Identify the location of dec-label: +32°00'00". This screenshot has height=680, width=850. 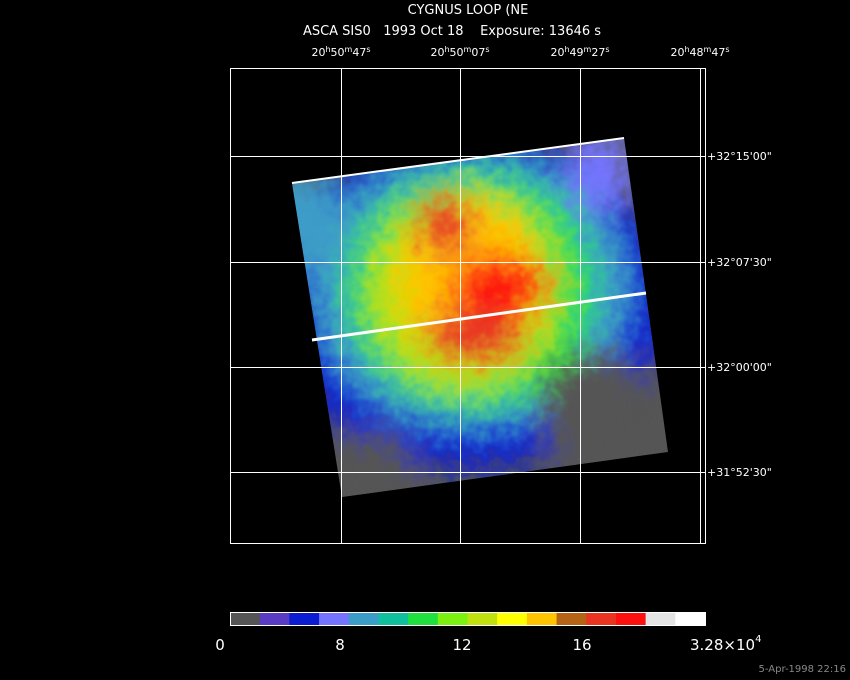
(739, 367).